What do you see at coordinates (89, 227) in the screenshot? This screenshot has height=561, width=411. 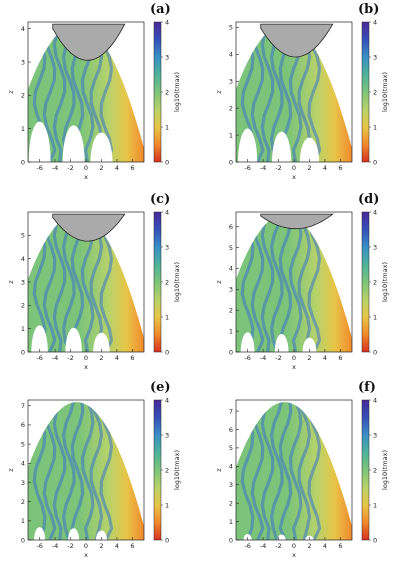 I see `grey-cap` at bounding box center [89, 227].